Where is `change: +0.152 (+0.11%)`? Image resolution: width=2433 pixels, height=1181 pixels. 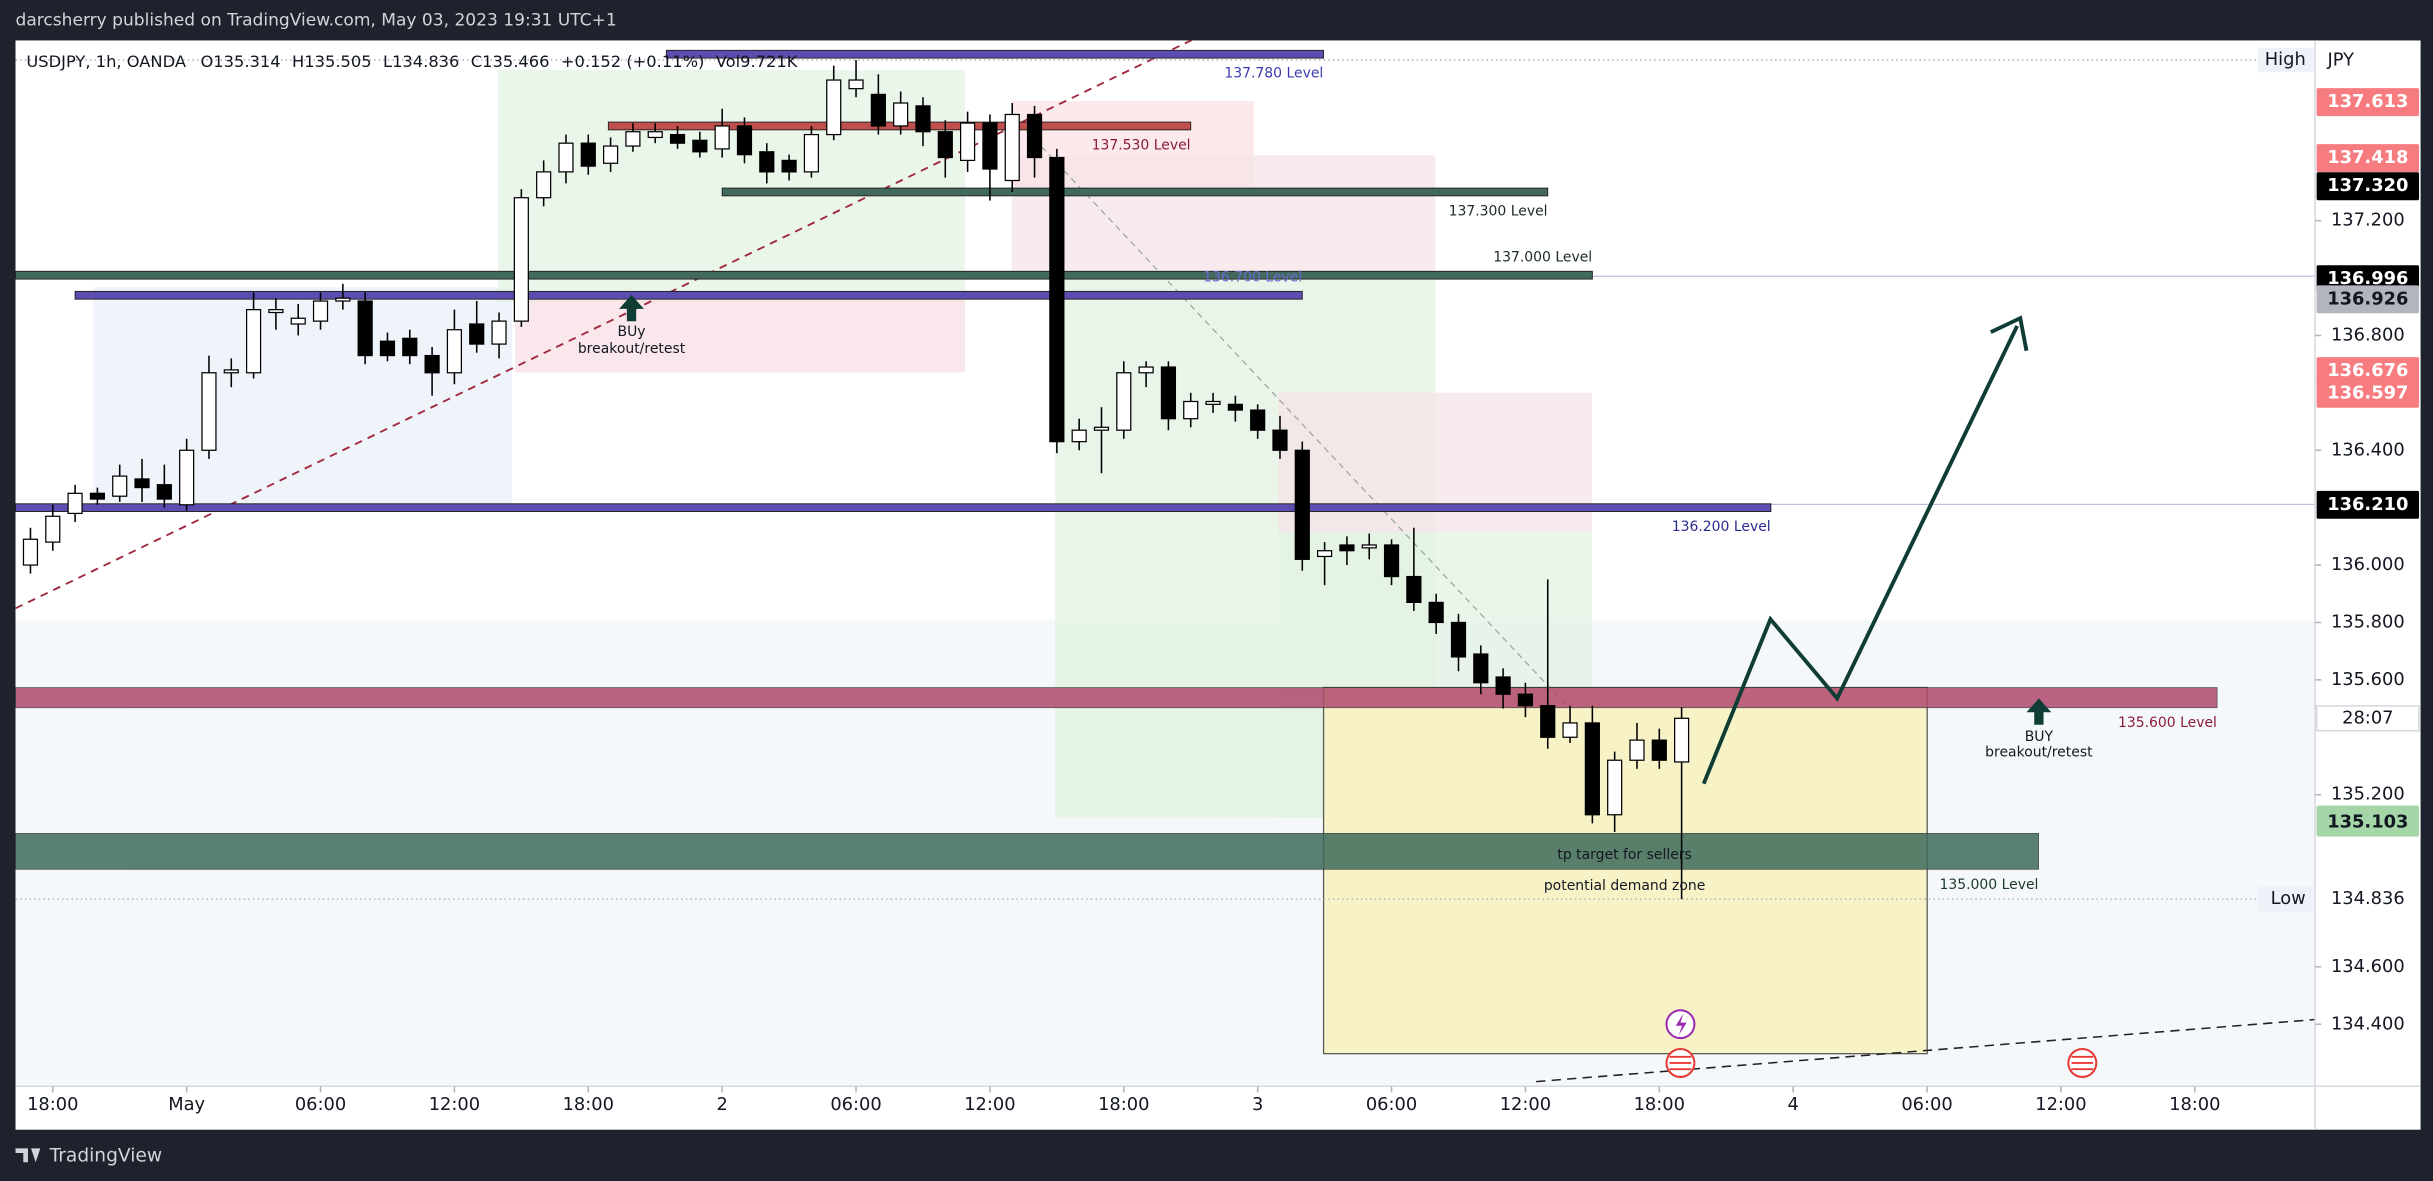
change: +0.152 (+0.11%) is located at coordinates (633, 61).